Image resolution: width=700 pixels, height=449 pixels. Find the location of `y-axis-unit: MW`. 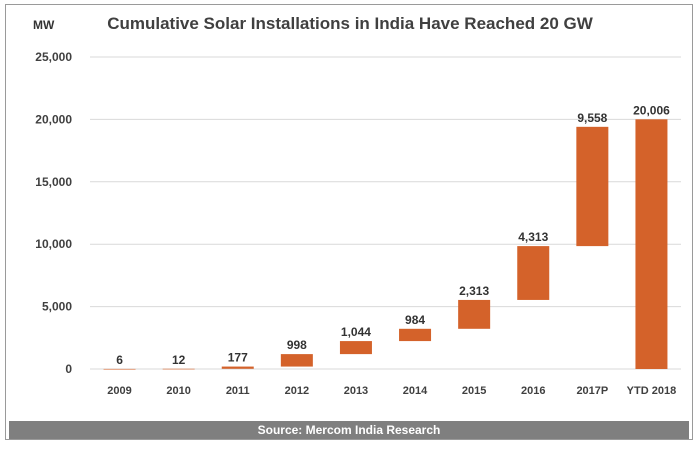

y-axis-unit: MW is located at coordinates (44, 25).